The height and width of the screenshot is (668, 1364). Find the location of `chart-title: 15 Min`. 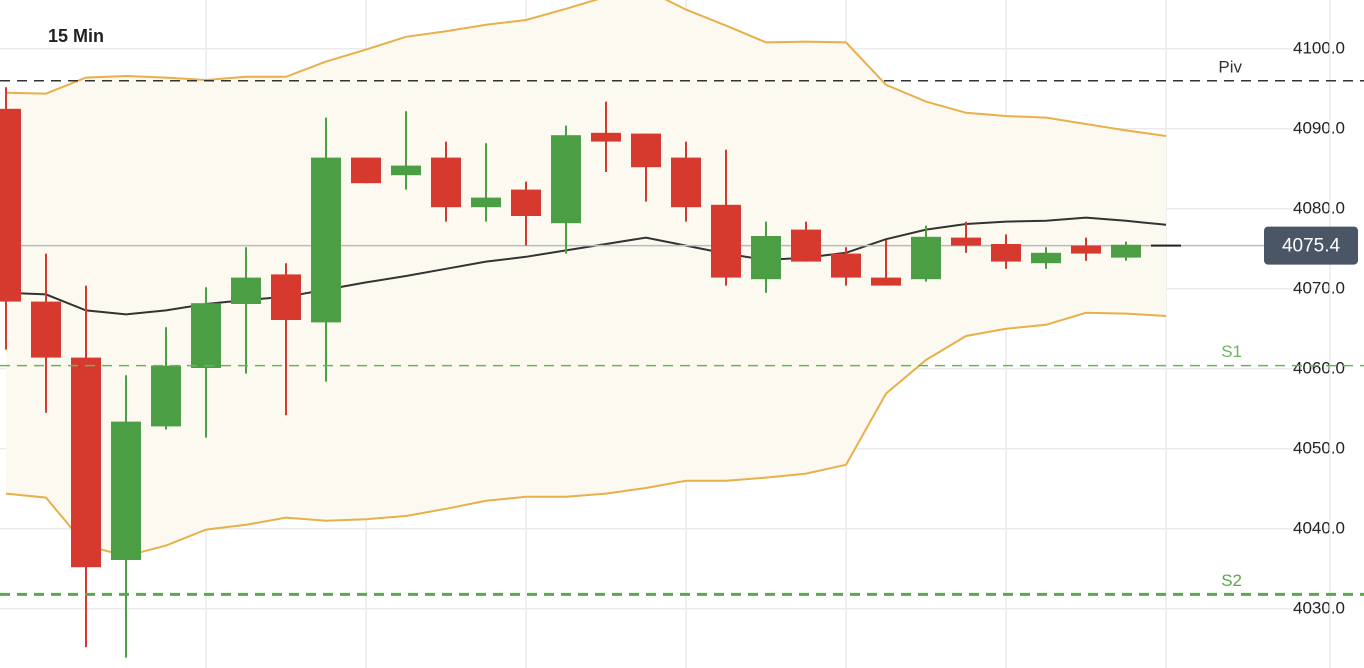

chart-title: 15 Min is located at coordinates (76, 36).